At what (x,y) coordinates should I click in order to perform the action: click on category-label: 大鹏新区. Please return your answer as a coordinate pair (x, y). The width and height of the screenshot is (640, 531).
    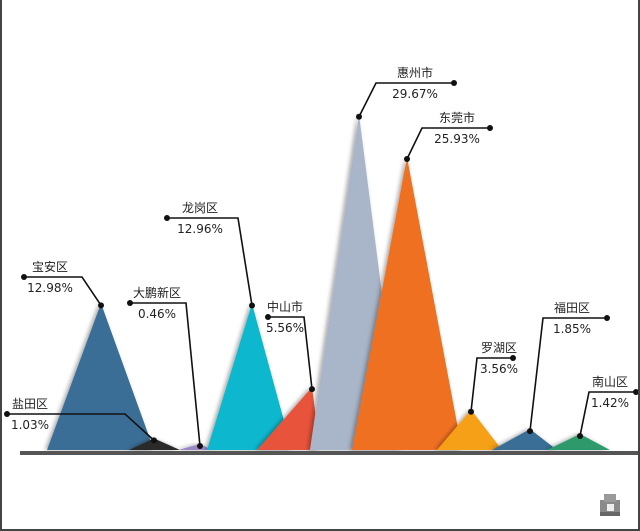
    Looking at the image, I should click on (157, 292).